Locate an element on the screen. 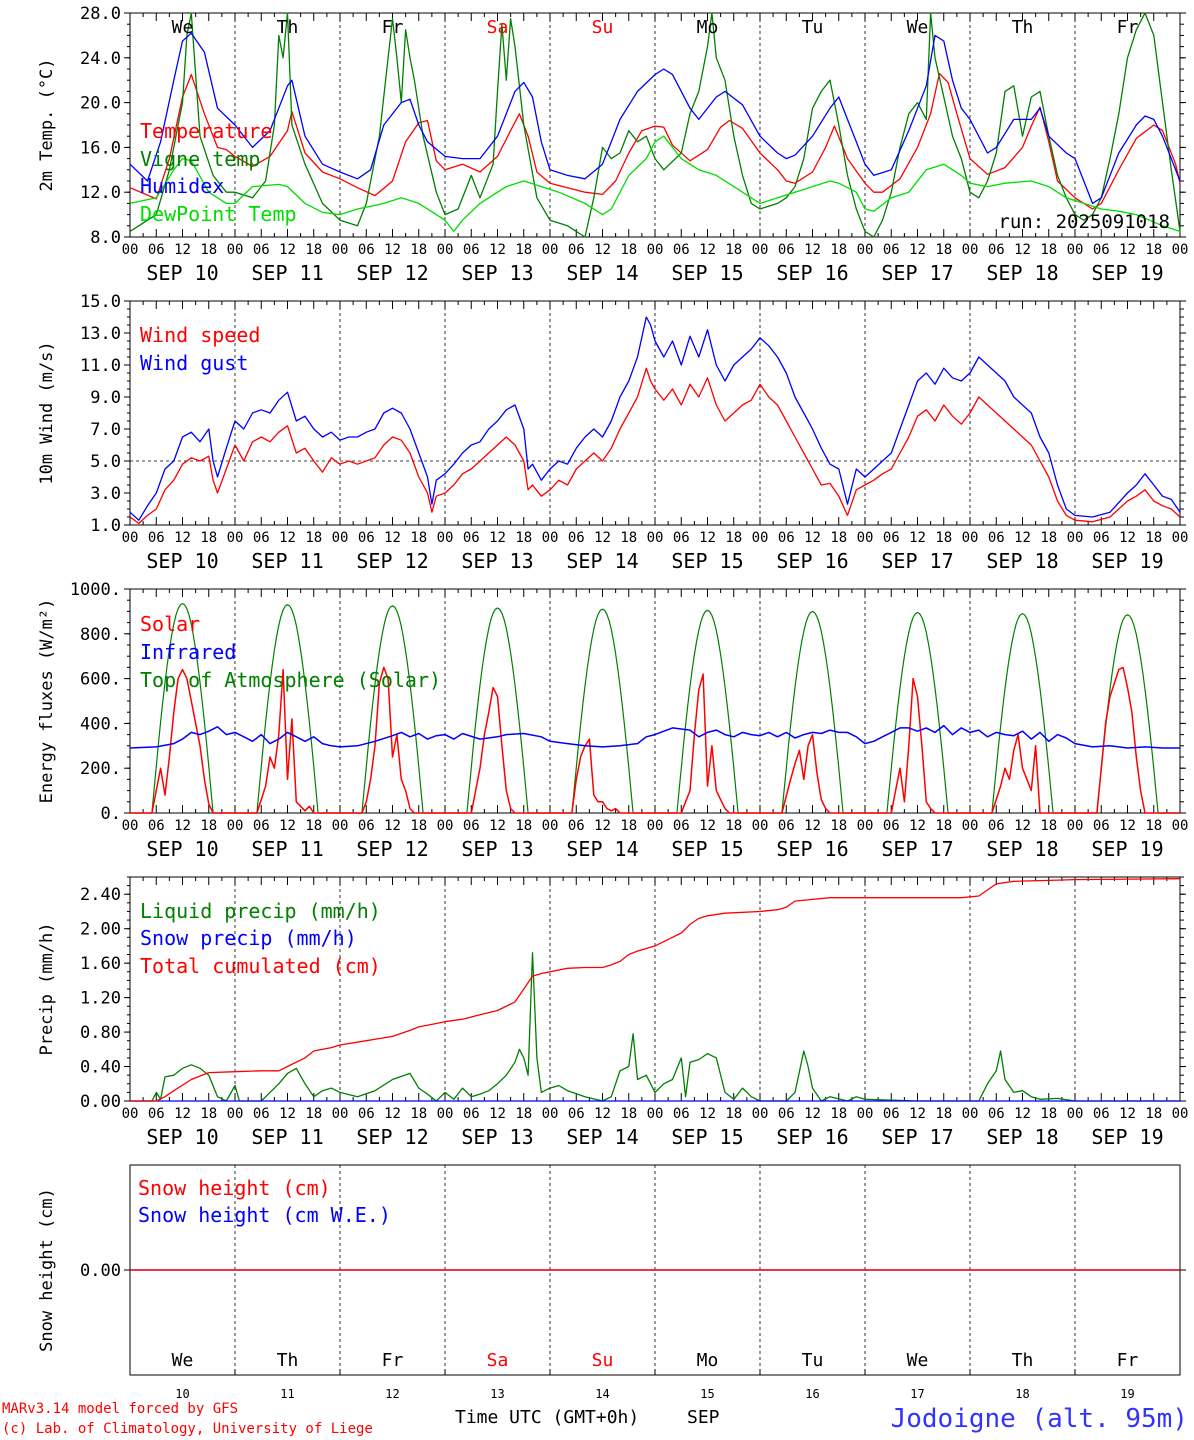 This screenshot has width=1194, height=1440. y-tick-label: 16.0 is located at coordinates (100, 148).